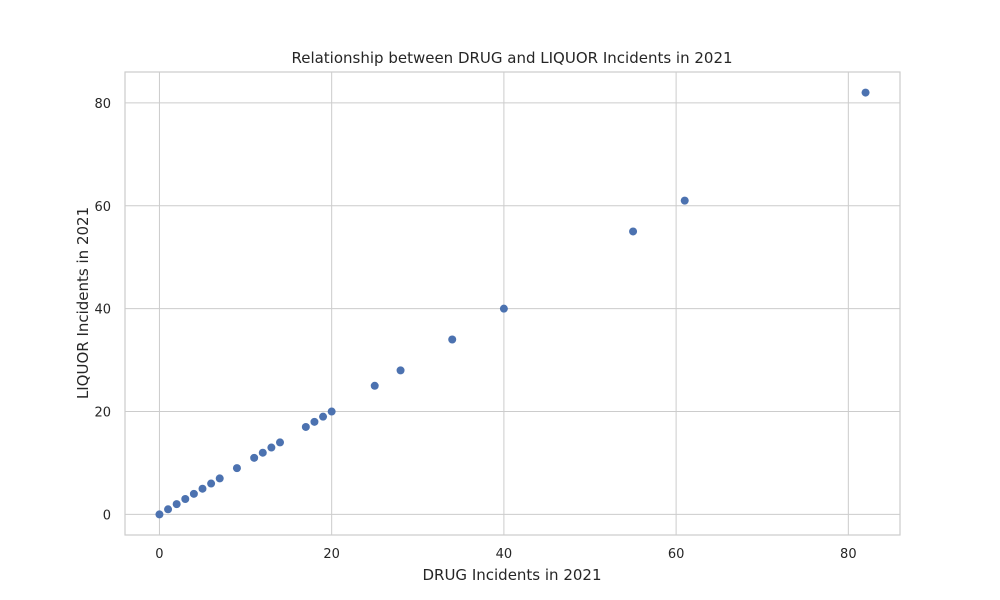 This screenshot has width=1000, height=600. I want to click on y-axis-label: LIQUOR Incidents in 2021, so click(83, 303).